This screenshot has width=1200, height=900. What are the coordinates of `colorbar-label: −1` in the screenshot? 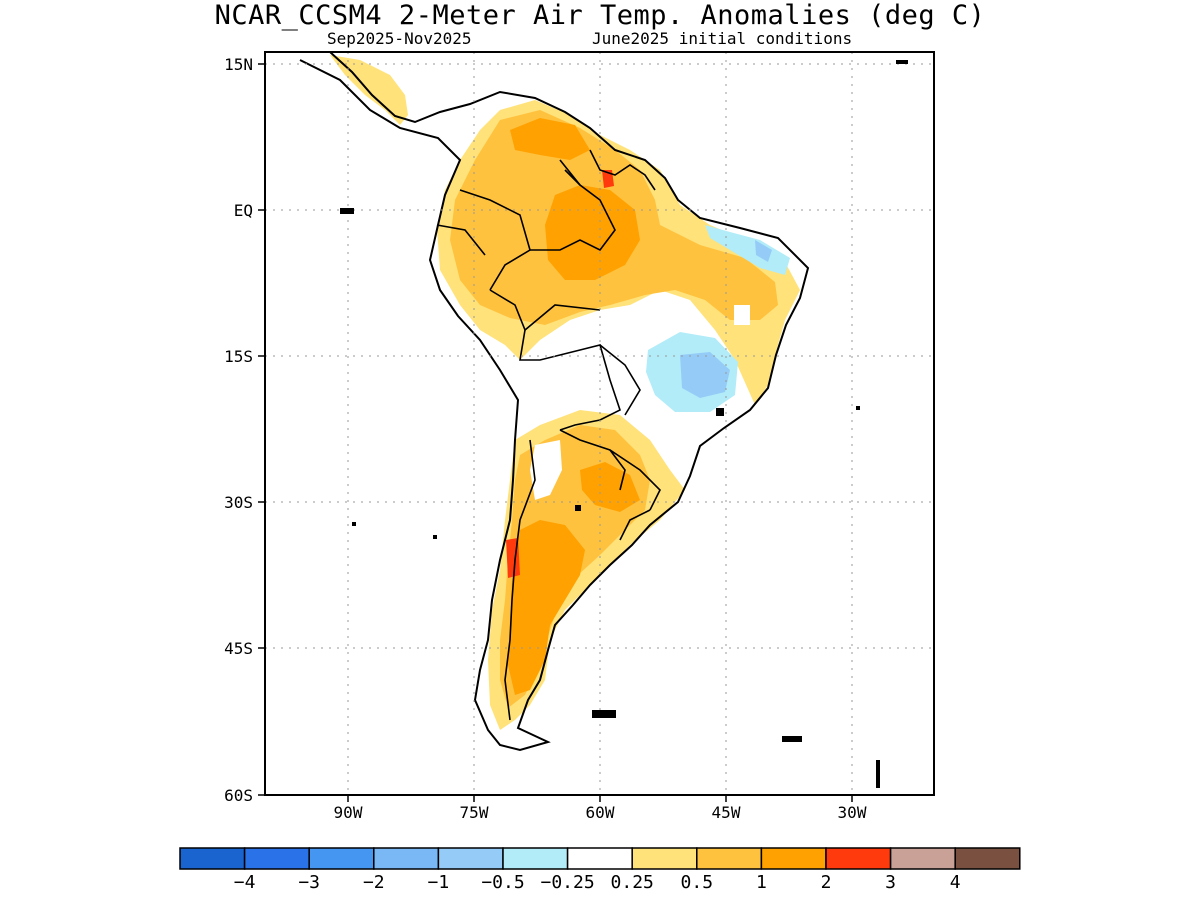 It's located at (439, 882).